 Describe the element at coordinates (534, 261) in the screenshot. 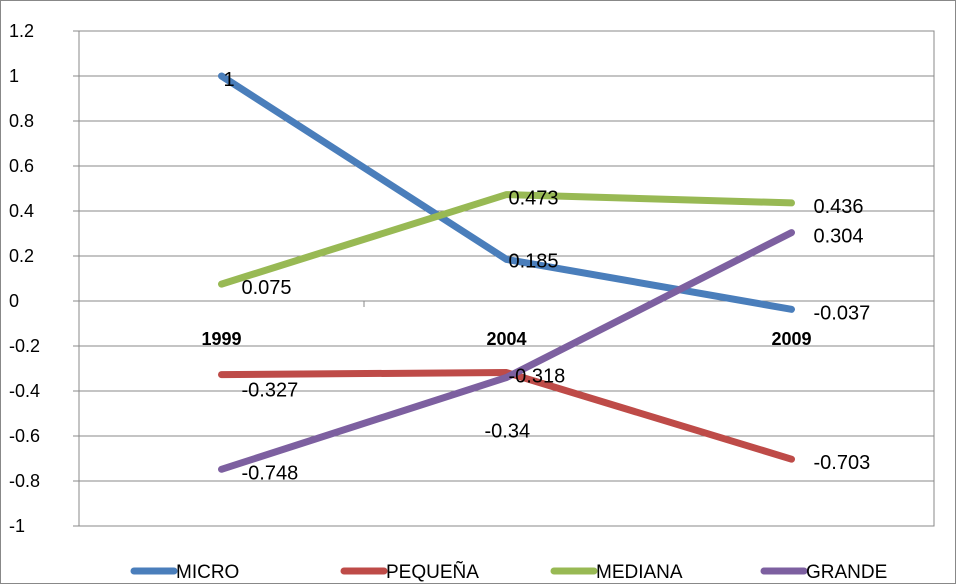

I see `data-label: 0.185` at that location.